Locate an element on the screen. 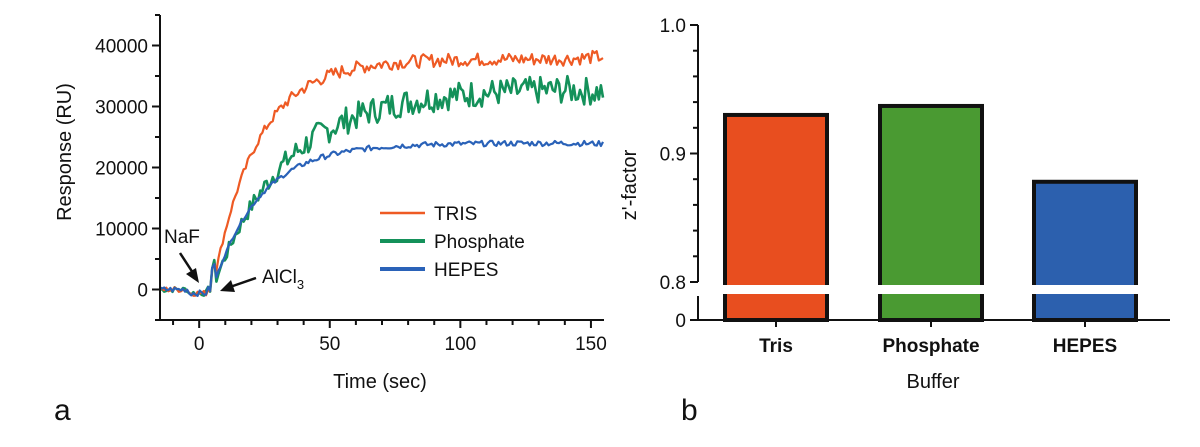 This screenshot has width=1200, height=447. legend: TRIS Phosphate HEPES is located at coordinates (452, 242).